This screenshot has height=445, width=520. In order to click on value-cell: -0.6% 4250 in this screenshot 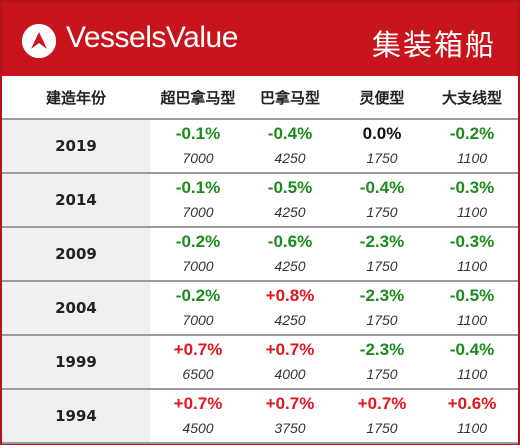, I will do `click(290, 254)`.